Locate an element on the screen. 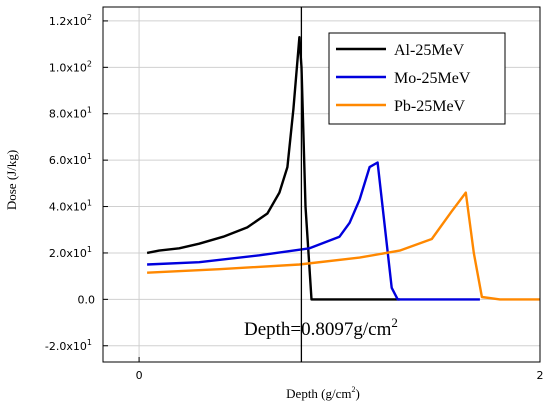  legend-label: Mo-25MeV is located at coordinates (432, 78).